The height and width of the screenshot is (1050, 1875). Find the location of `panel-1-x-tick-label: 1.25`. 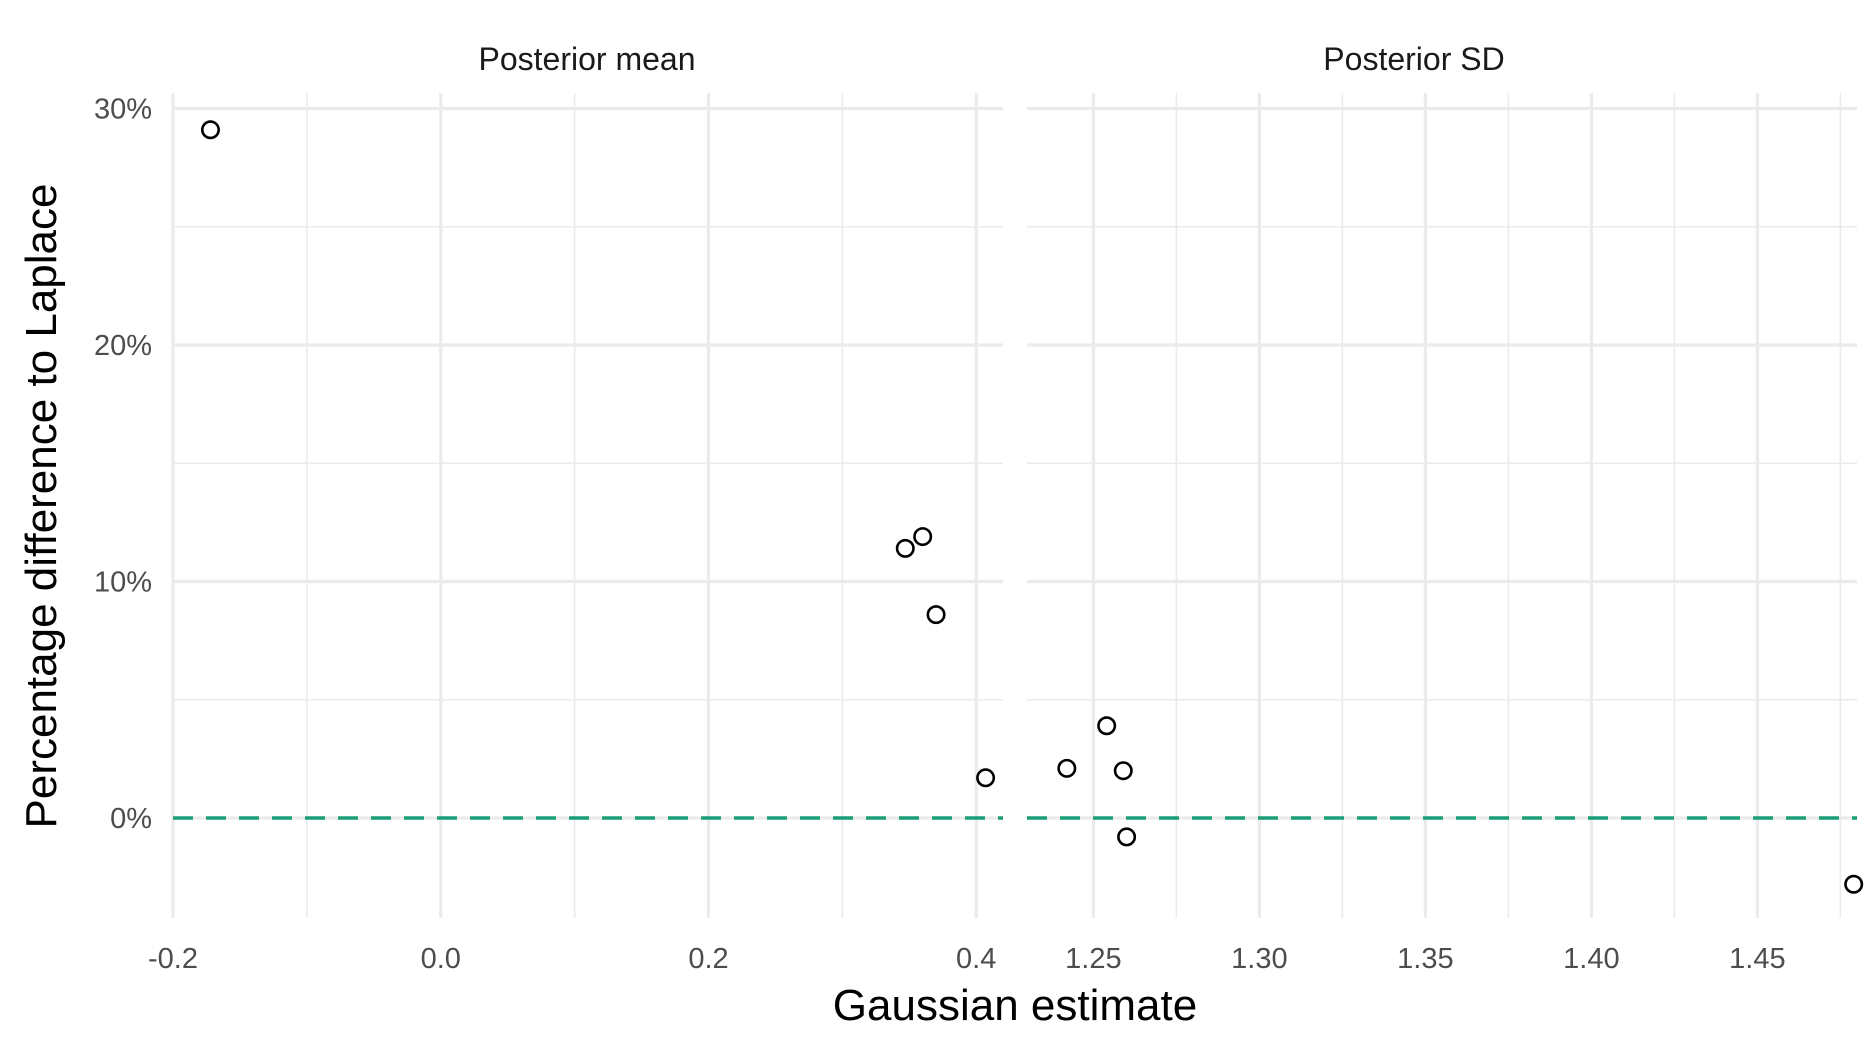

panel-1-x-tick-label: 1.25 is located at coordinates (1093, 959).